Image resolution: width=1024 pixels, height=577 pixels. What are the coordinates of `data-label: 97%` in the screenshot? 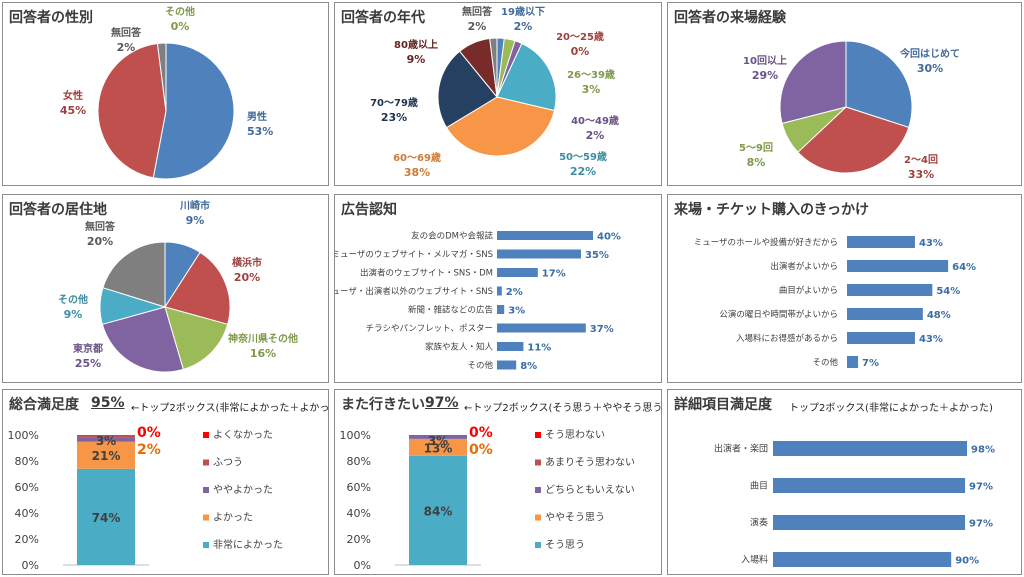 It's located at (981, 487).